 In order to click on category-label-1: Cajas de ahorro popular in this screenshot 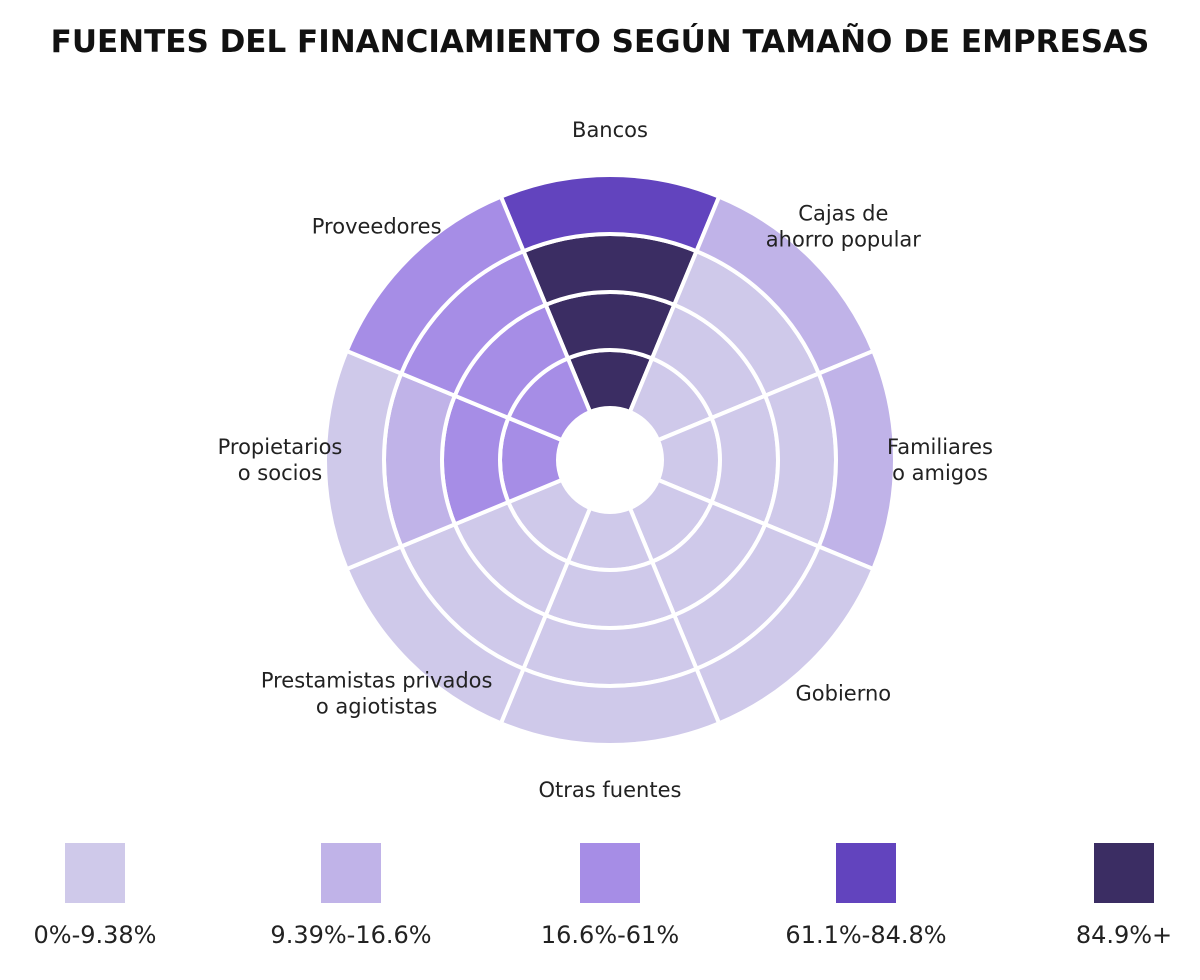, I will do `click(844, 227)`.